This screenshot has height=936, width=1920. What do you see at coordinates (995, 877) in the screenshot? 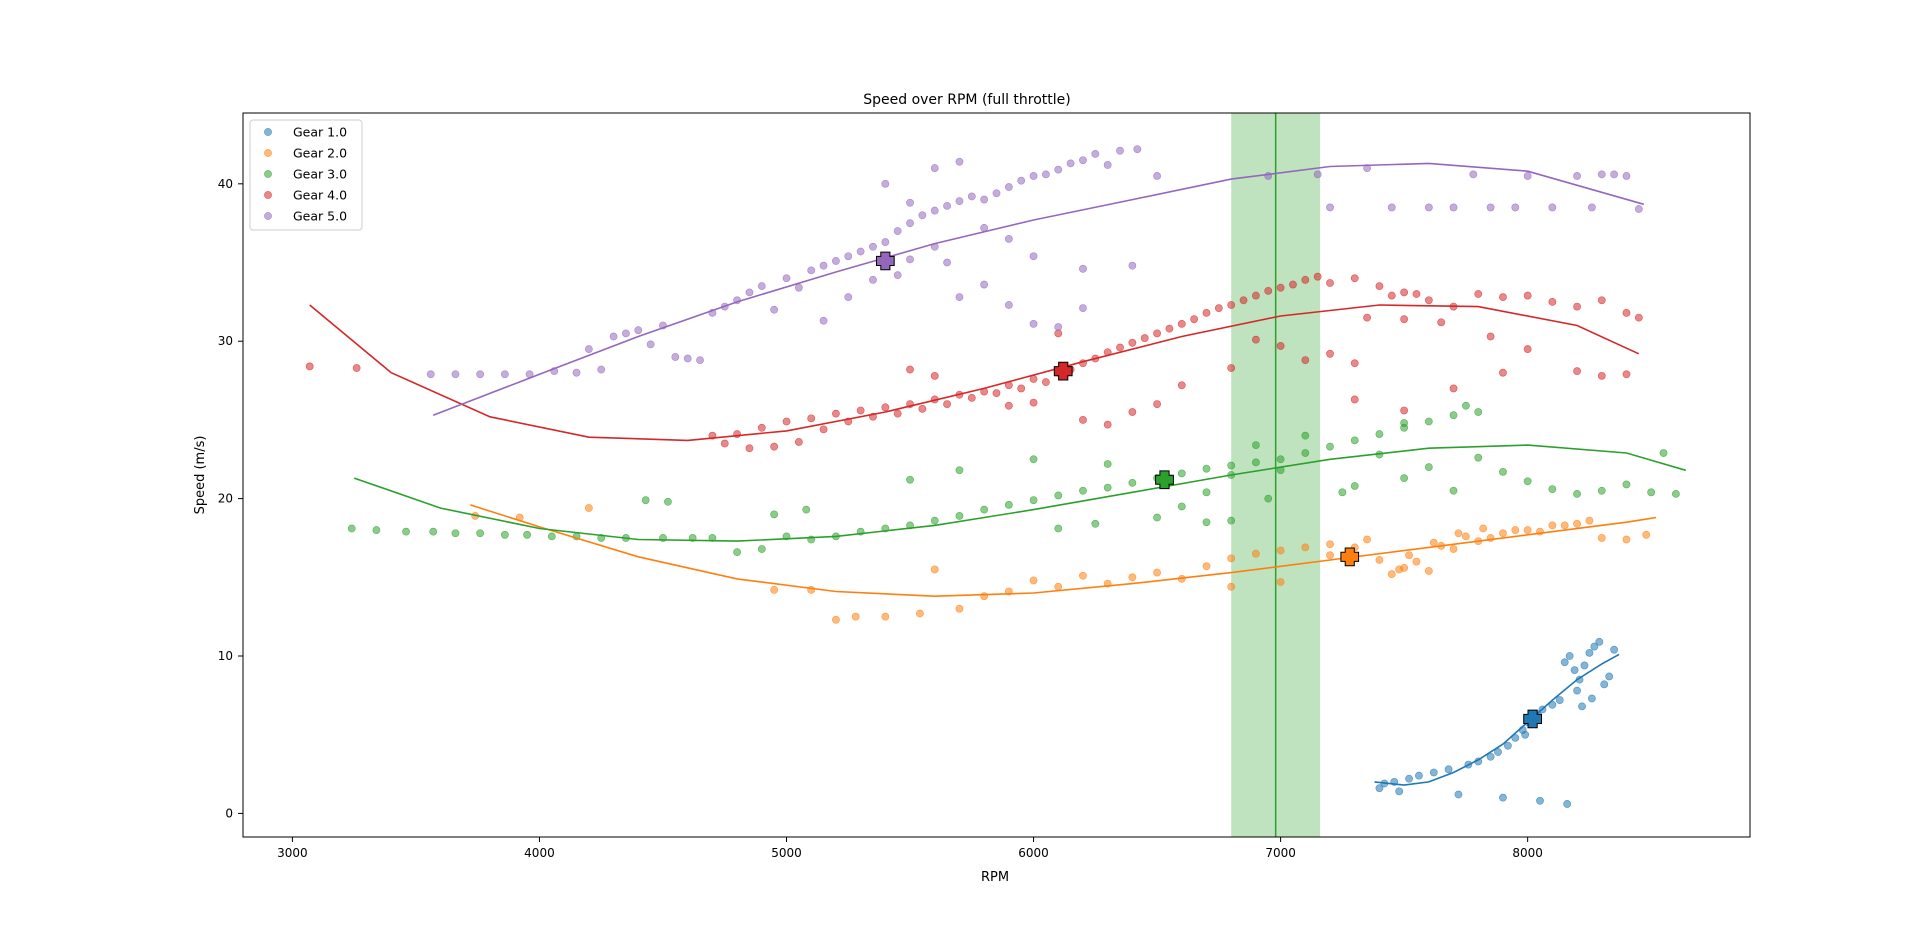
I see `x-axis-label: RPM` at bounding box center [995, 877].